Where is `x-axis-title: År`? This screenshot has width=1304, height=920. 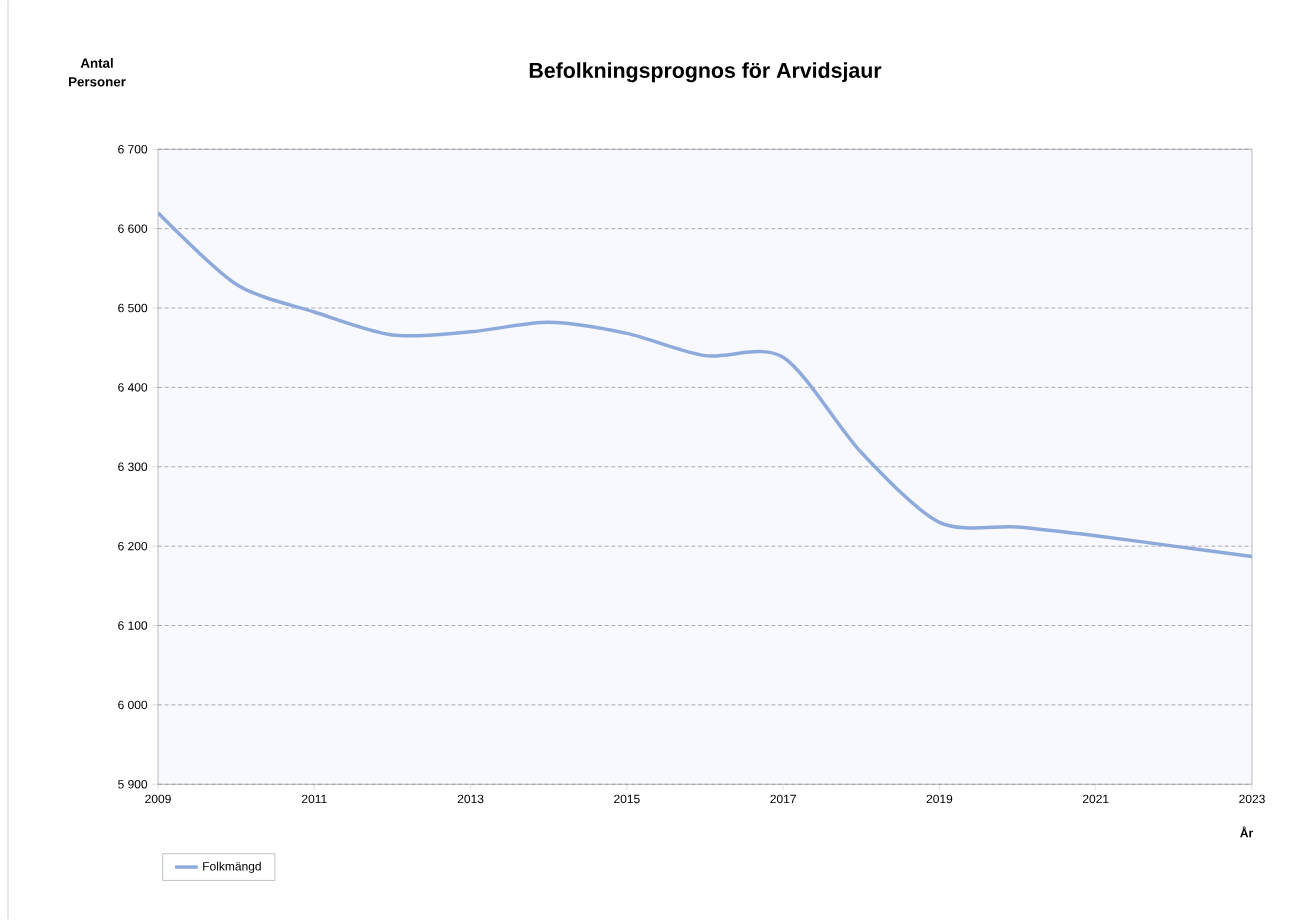 x-axis-title: År is located at coordinates (1247, 832).